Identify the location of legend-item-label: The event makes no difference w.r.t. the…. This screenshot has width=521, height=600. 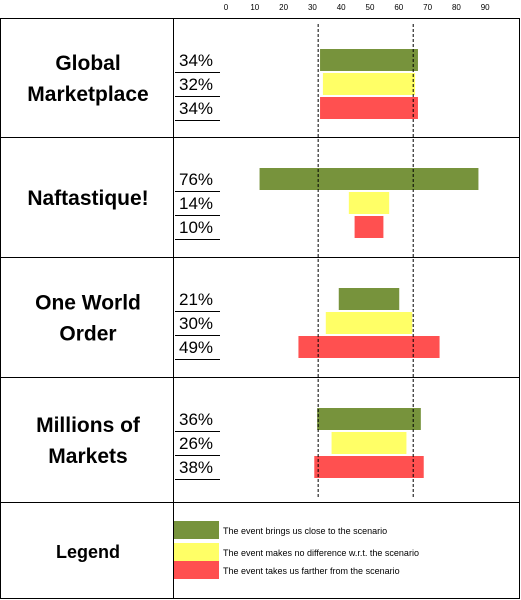
(321, 553).